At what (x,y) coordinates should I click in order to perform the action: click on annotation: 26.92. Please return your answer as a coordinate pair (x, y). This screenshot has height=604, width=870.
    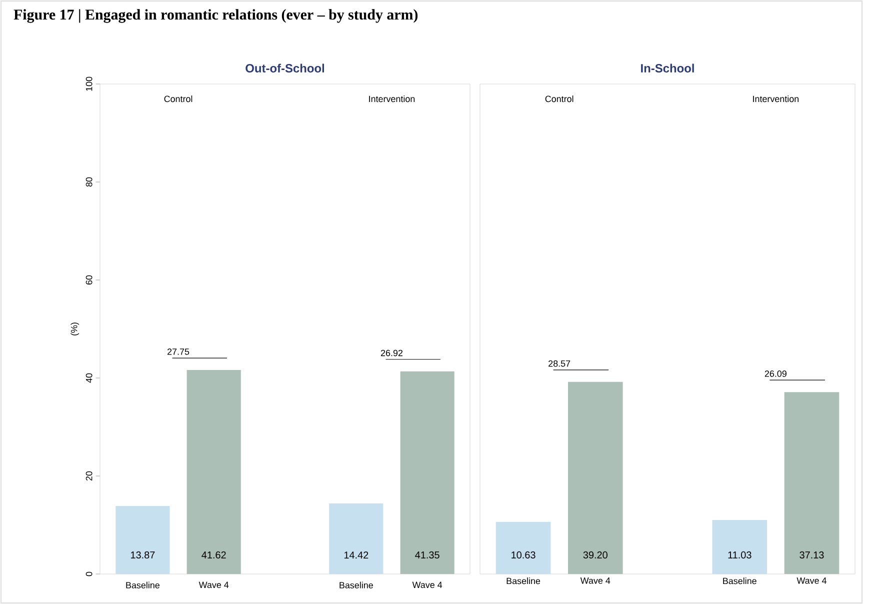
    Looking at the image, I should click on (391, 353).